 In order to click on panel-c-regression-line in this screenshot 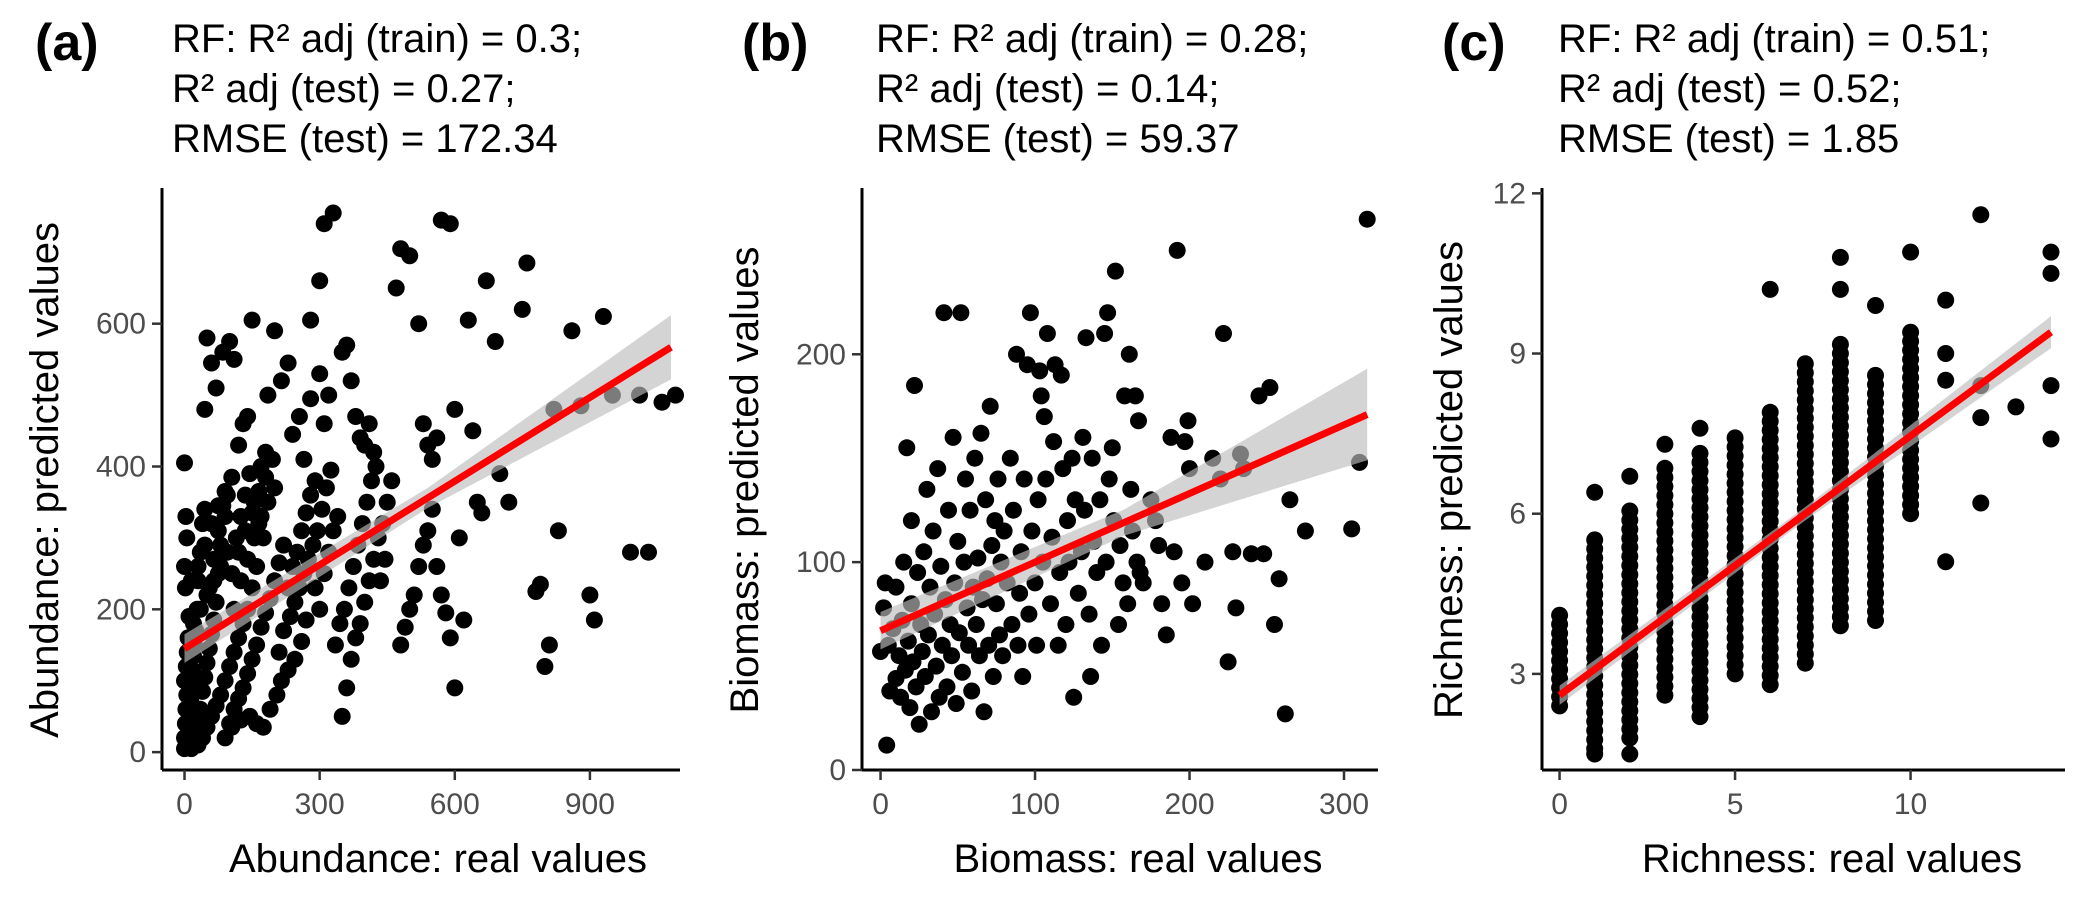, I will do `click(1805, 514)`.